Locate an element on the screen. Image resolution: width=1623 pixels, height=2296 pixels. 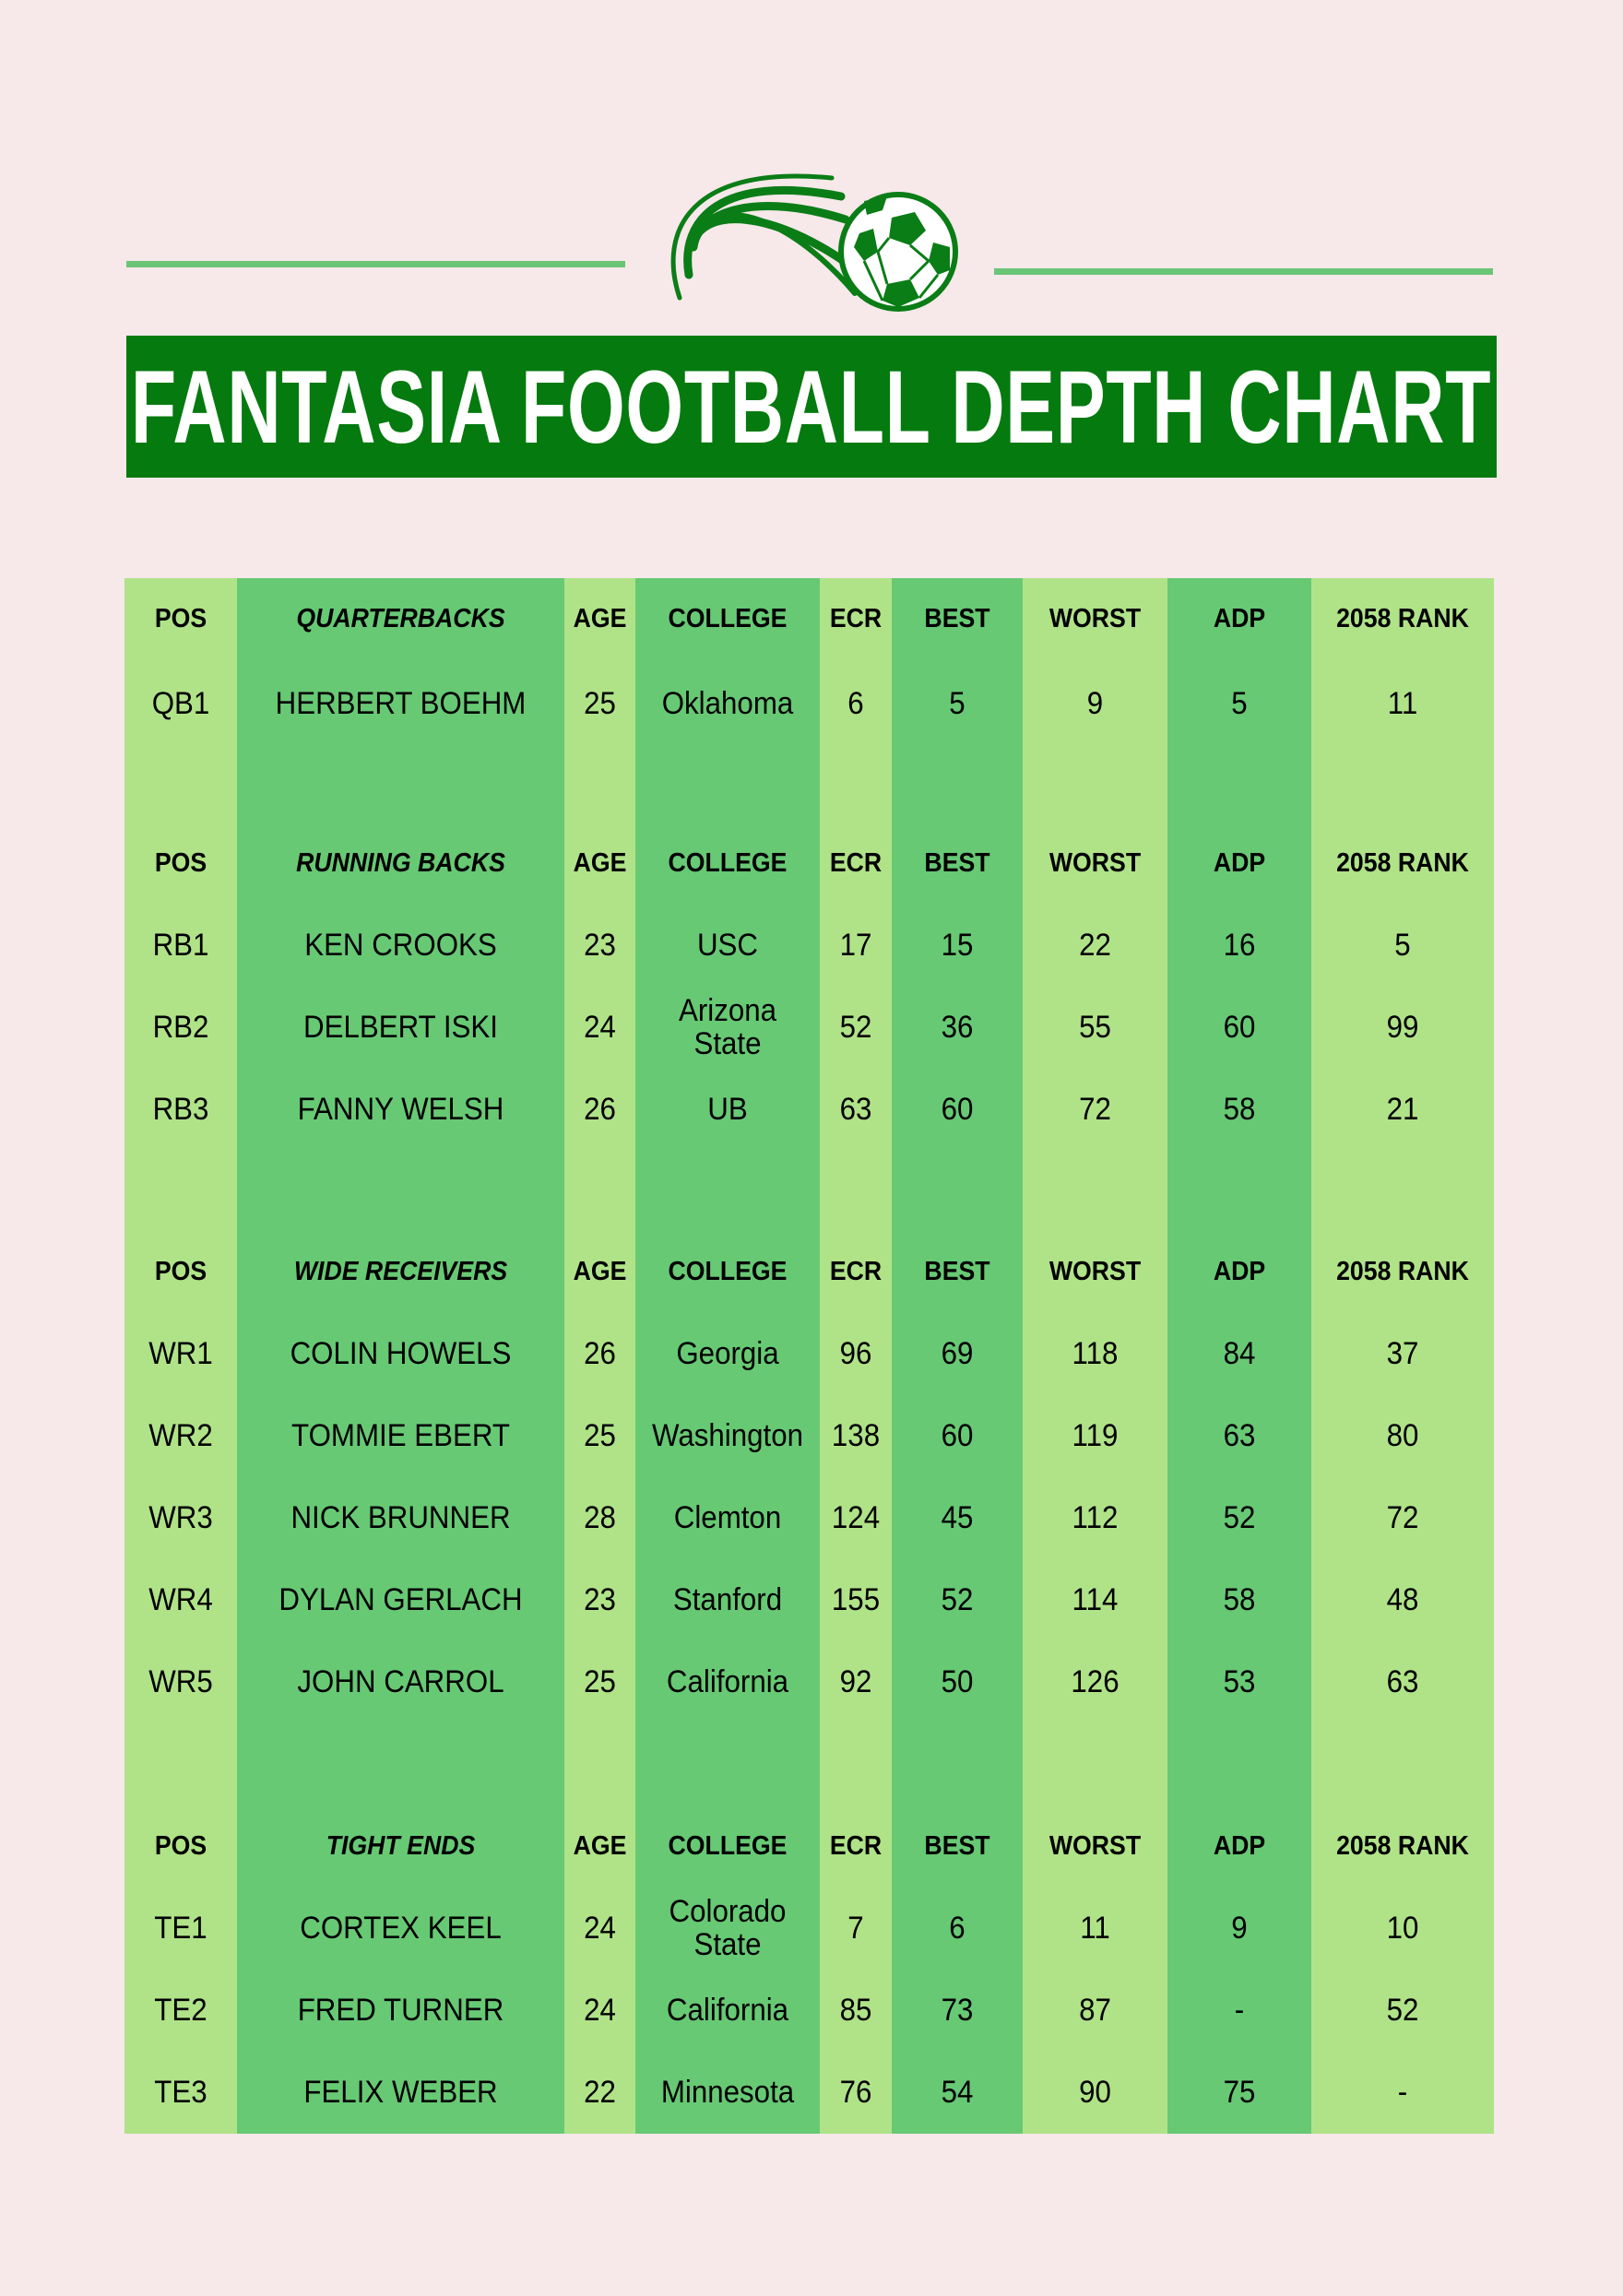
soccer-ball-icon is located at coordinates (814, 242).